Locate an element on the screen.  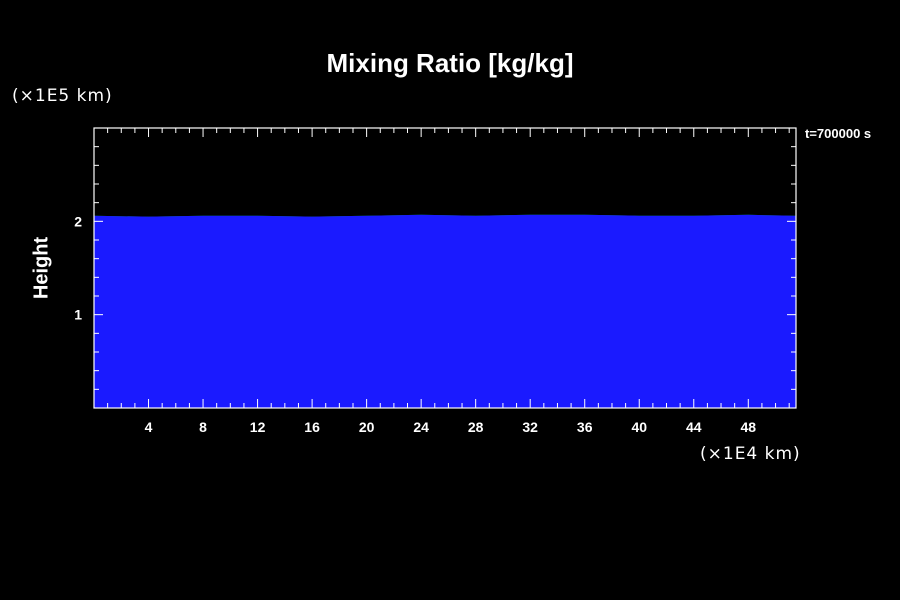
x-tick-label: 4 is located at coordinates (149, 427).